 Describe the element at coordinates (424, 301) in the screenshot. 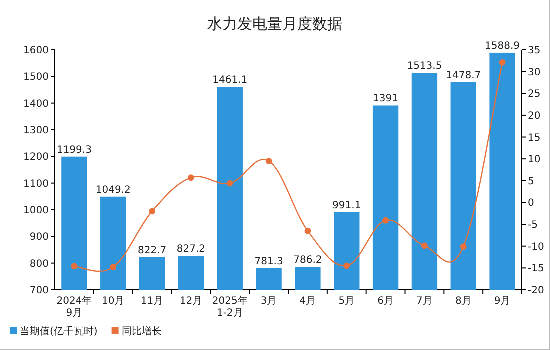

I see `x-tick-label: 7月` at that location.